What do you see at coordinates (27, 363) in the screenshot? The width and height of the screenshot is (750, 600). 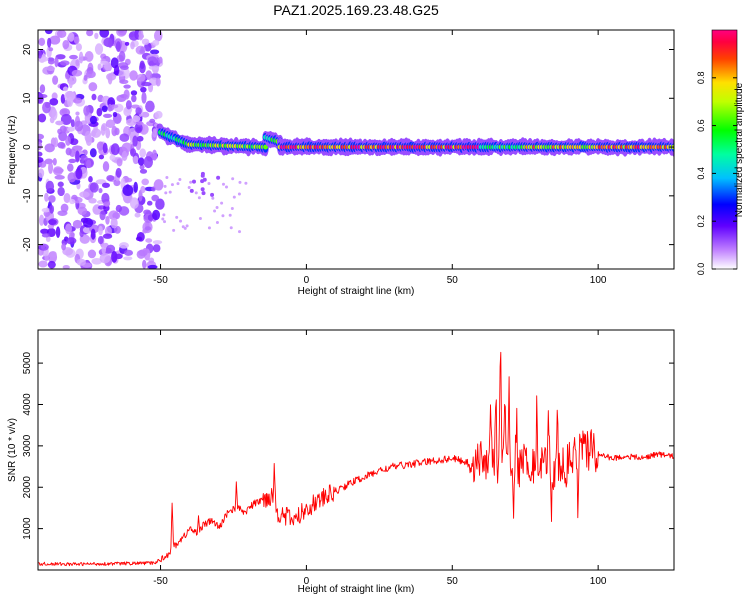 I see `snr-y-tick-label: 5000` at bounding box center [27, 363].